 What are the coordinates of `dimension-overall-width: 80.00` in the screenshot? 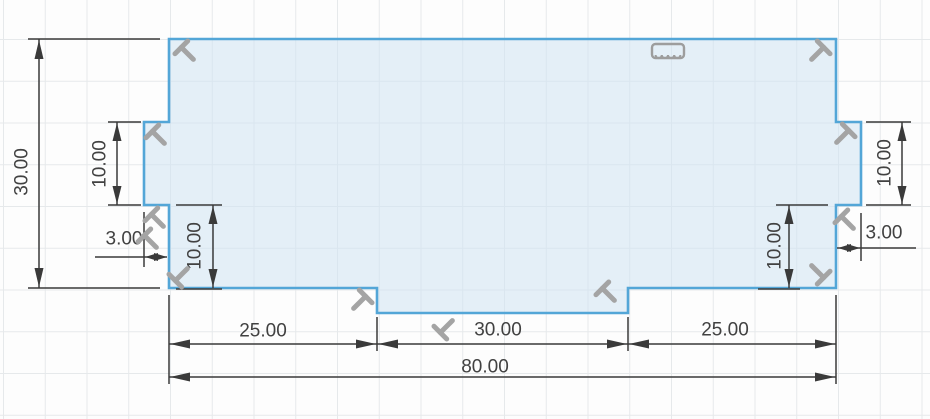 It's located at (502, 369).